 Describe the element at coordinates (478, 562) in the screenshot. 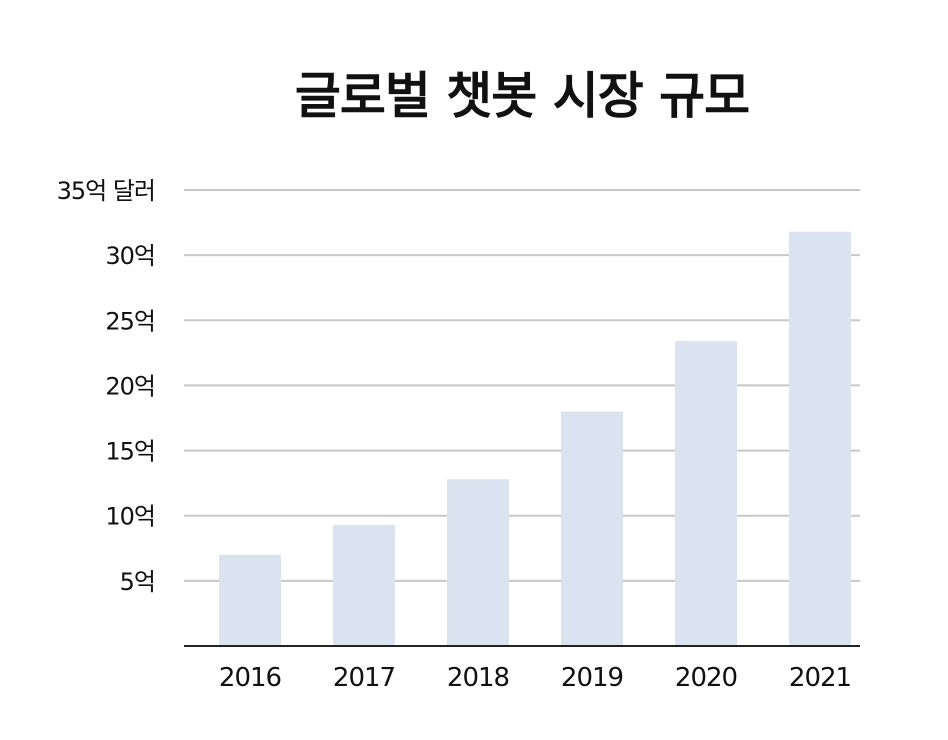

I see `bar-2018` at that location.